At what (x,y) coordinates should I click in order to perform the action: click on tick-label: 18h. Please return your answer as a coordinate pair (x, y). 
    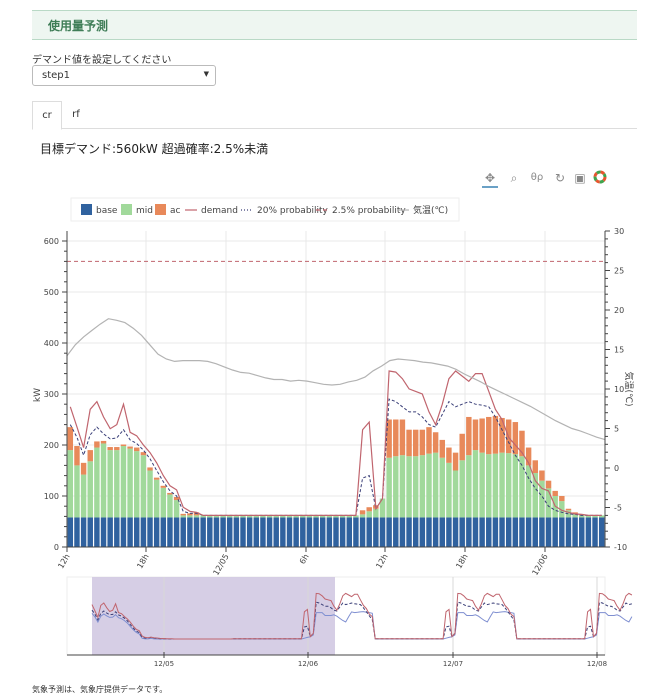
    Looking at the image, I should click on (142, 562).